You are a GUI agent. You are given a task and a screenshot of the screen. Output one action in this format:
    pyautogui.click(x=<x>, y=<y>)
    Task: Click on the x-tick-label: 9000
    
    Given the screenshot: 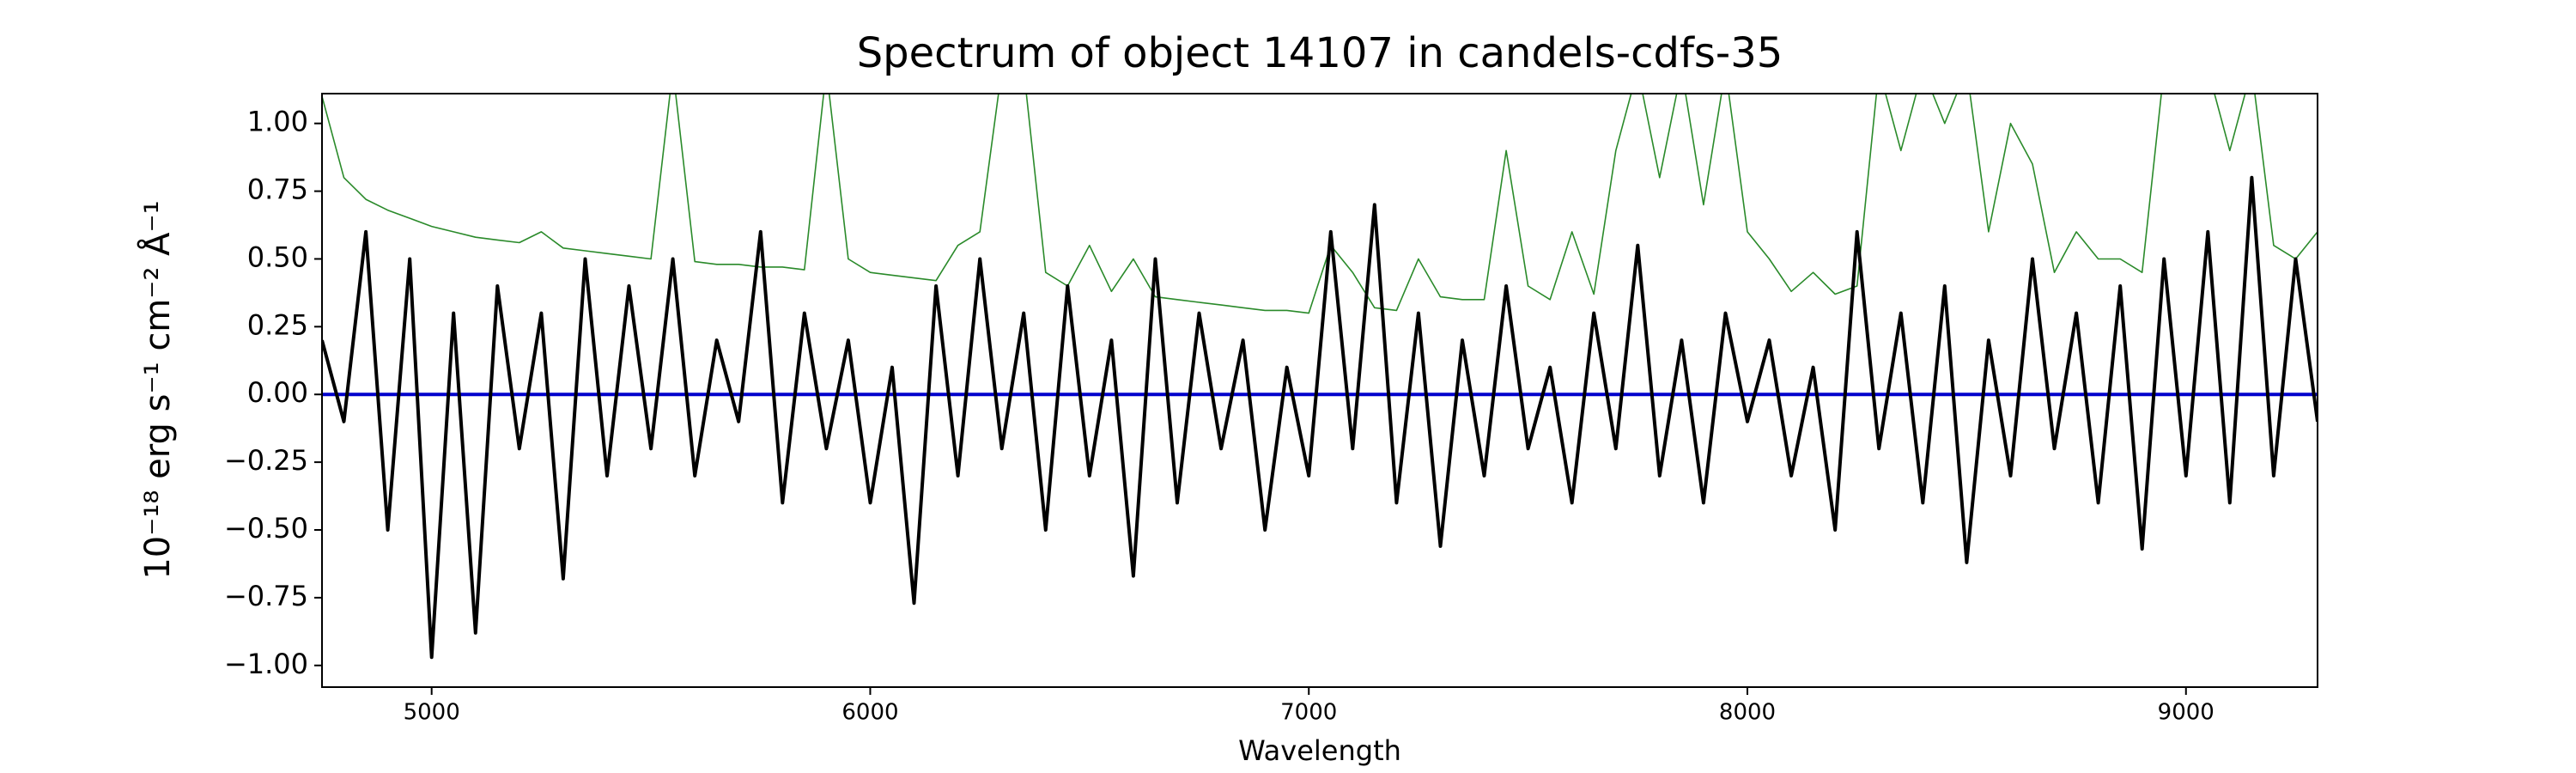 What is the action you would take?
    pyautogui.click(x=2186, y=713)
    